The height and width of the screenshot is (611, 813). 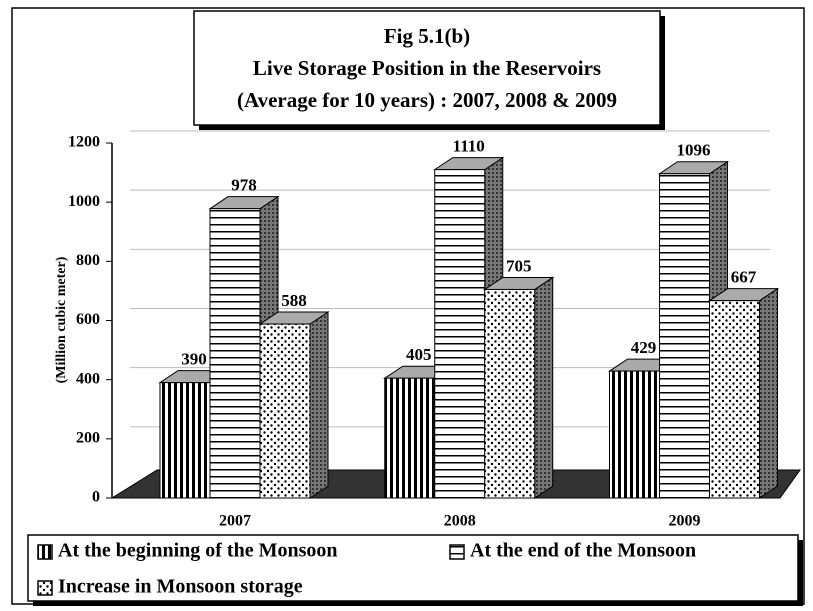 I want to click on x-tick-label: 2009, so click(x=684, y=521).